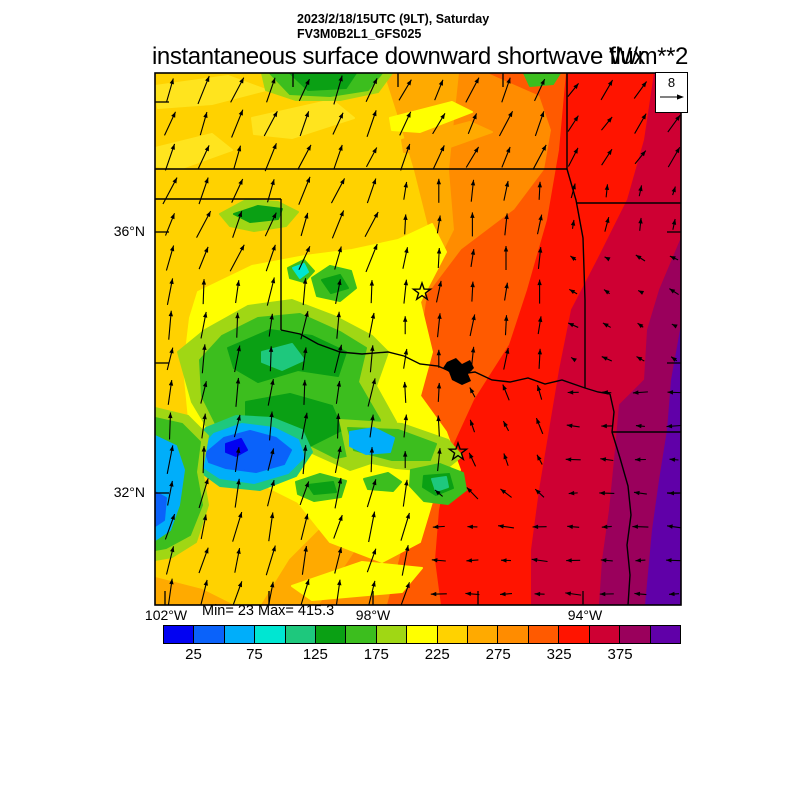 The height and width of the screenshot is (800, 800). What do you see at coordinates (498, 654) in the screenshot?
I see `colorbar-tick-label: 275` at bounding box center [498, 654].